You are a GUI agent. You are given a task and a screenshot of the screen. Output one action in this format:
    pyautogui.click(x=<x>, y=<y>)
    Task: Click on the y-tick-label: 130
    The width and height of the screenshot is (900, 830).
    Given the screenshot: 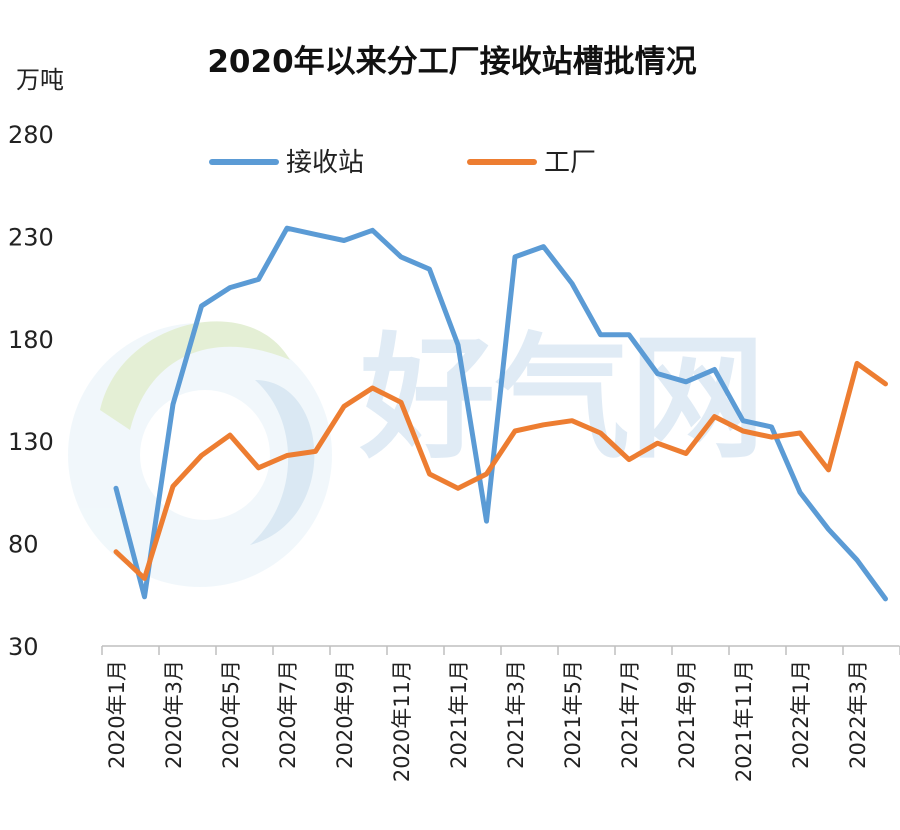 What is the action you would take?
    pyautogui.click(x=31, y=442)
    